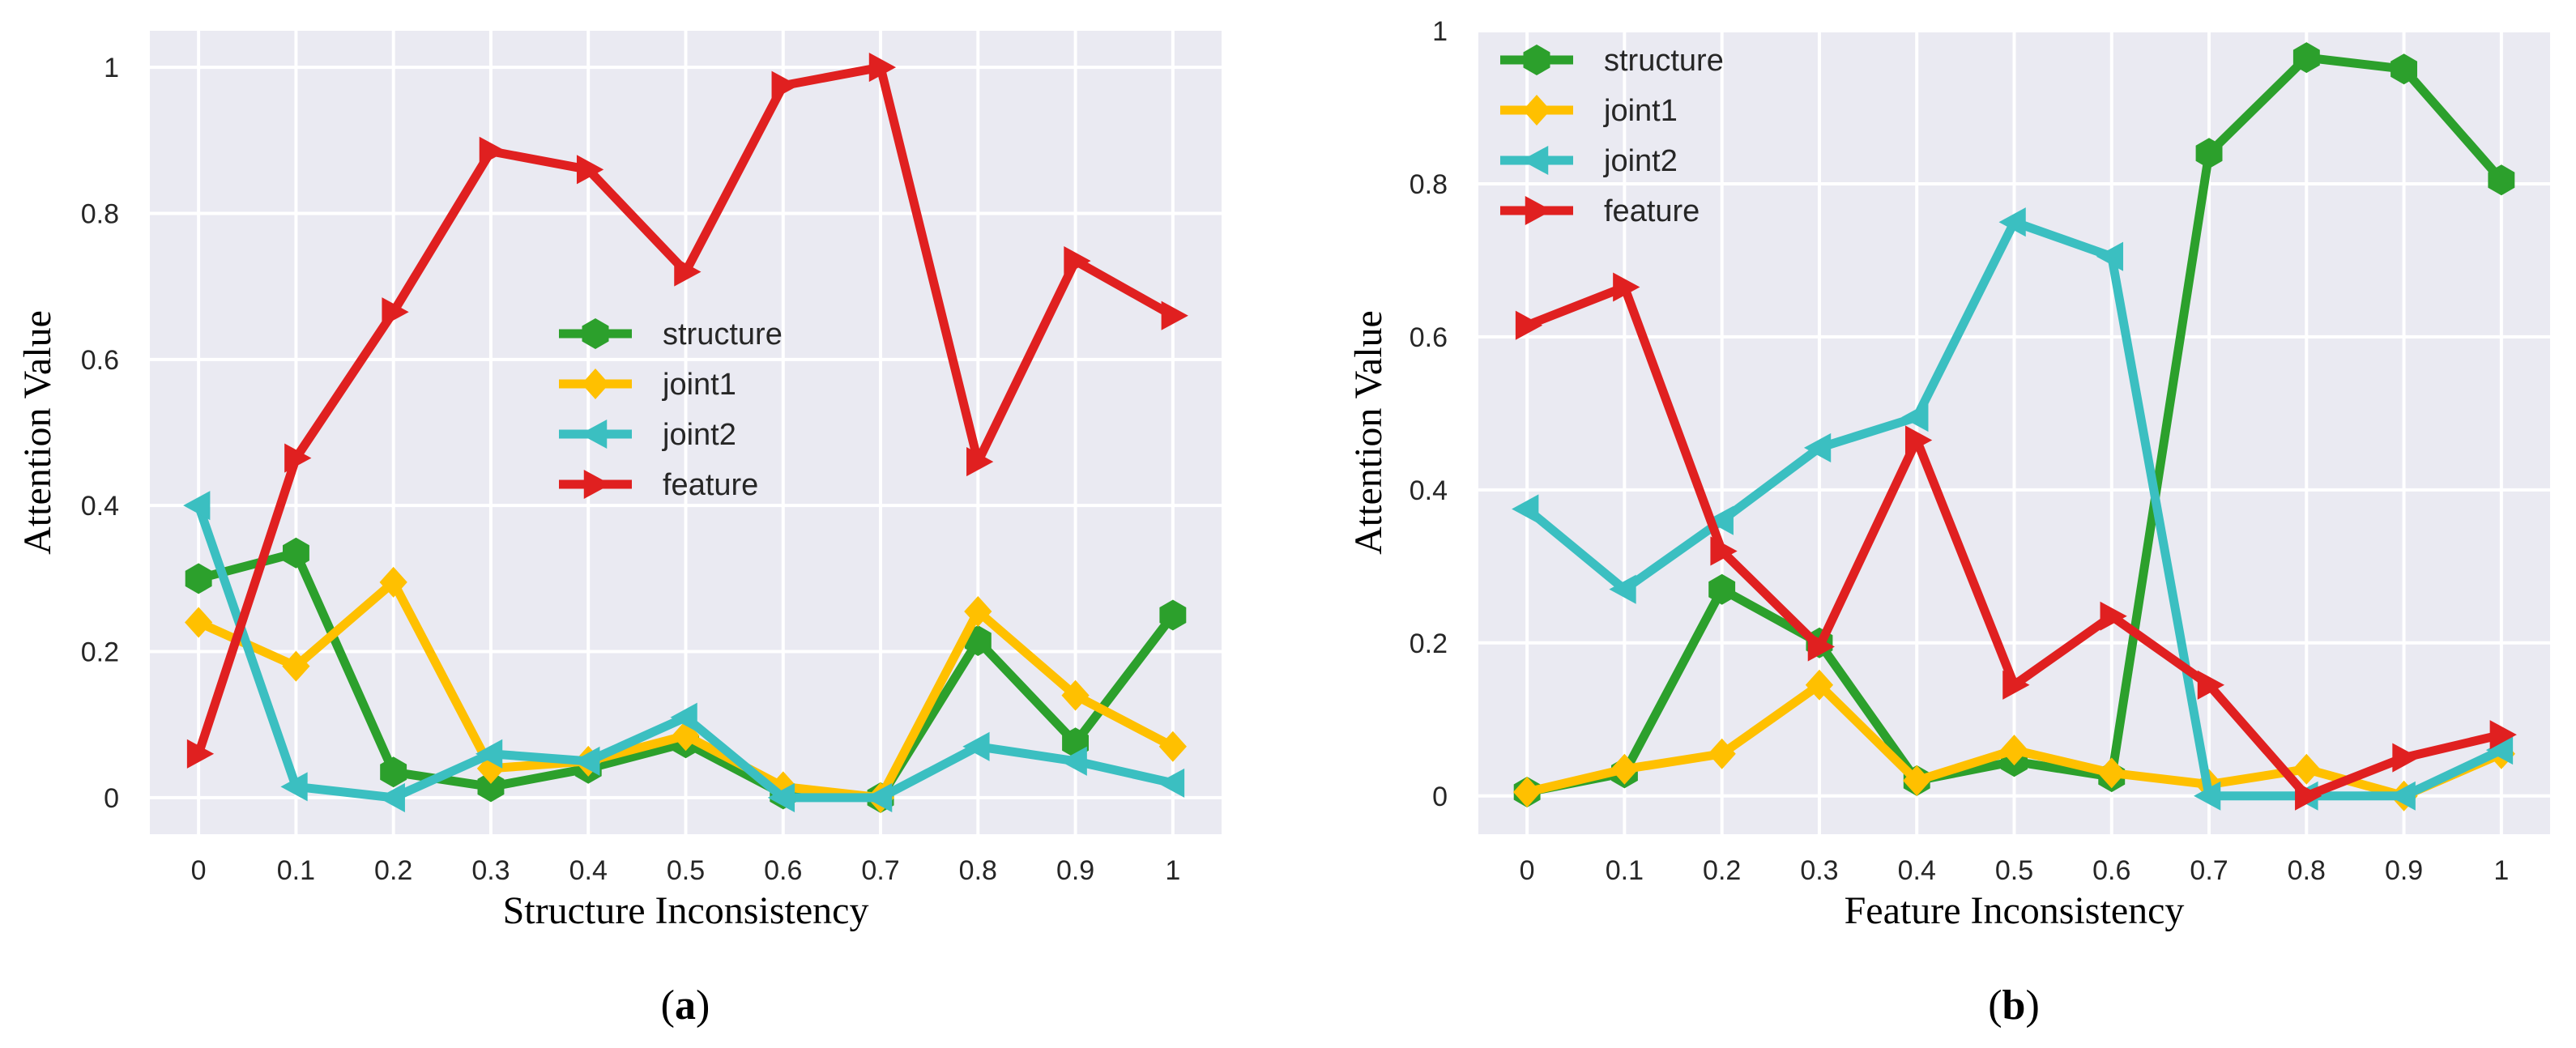 The height and width of the screenshot is (1048, 2576). What do you see at coordinates (594, 434) in the screenshot?
I see `legend-marker-joint2` at bounding box center [594, 434].